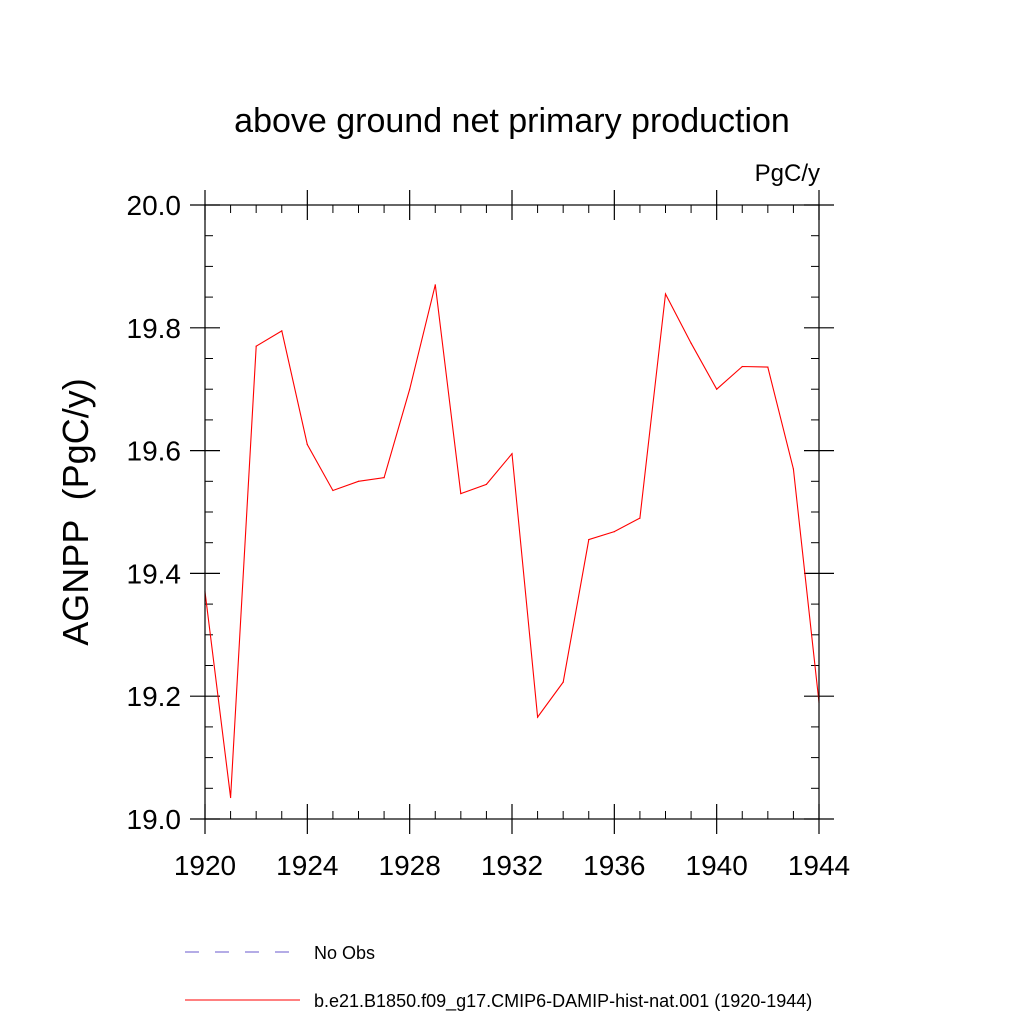 Image resolution: width=1024 pixels, height=1024 pixels. What do you see at coordinates (154, 451) in the screenshot?
I see `y-tick-label: 19.6` at bounding box center [154, 451].